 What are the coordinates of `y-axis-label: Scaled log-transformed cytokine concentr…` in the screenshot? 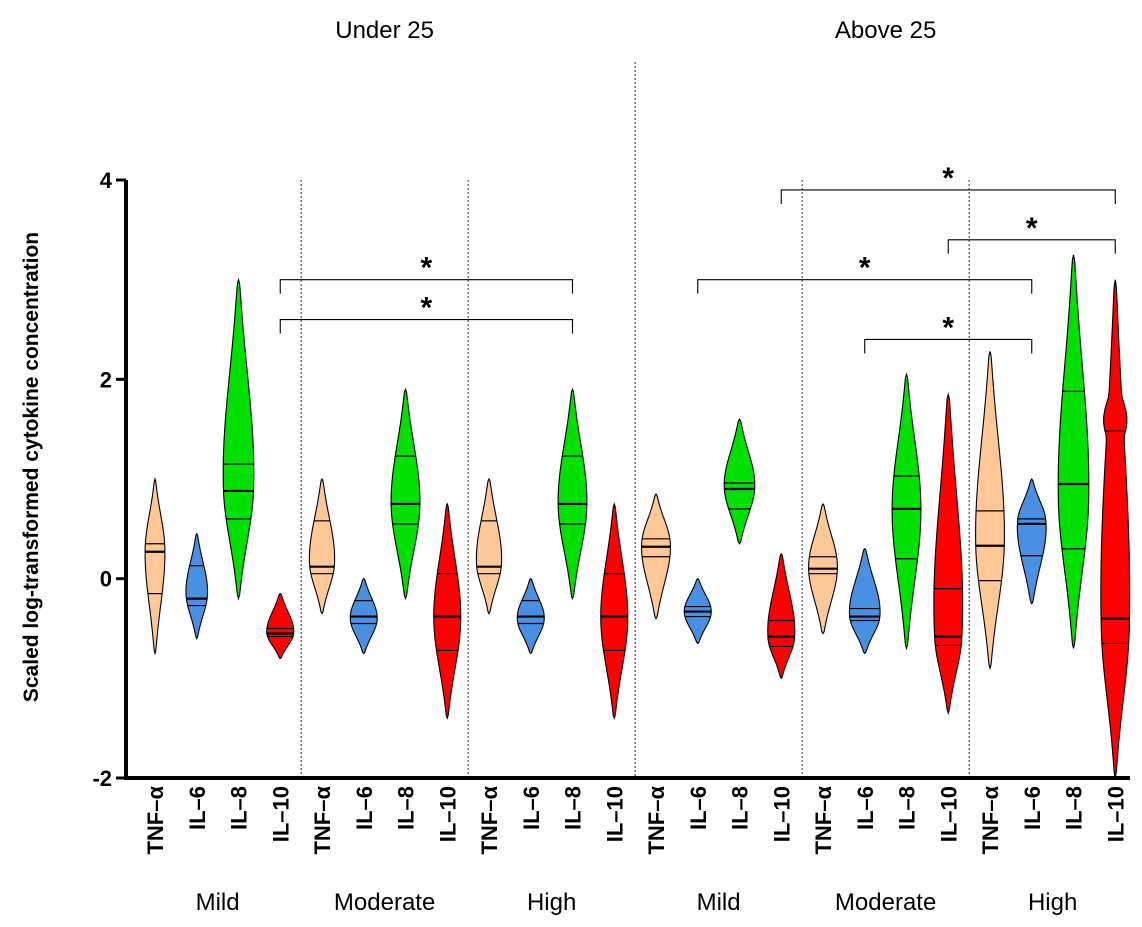 It's located at (31, 467).